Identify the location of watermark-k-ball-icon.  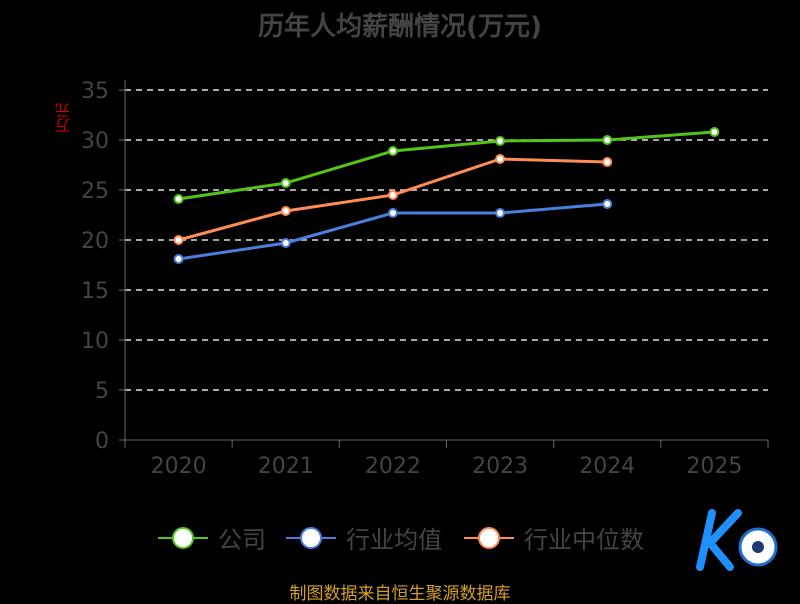
(737, 540).